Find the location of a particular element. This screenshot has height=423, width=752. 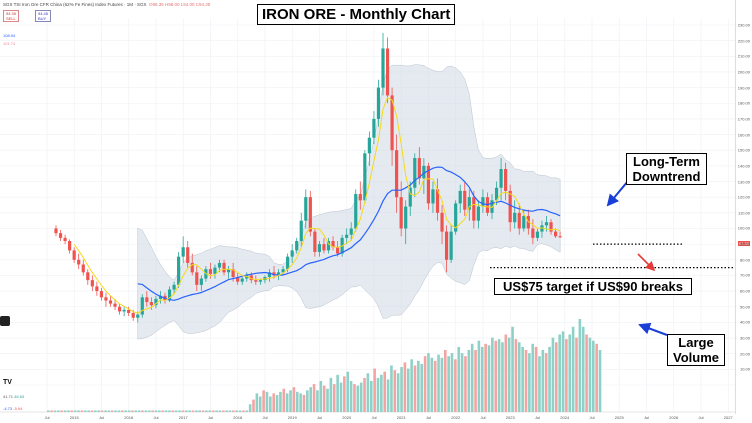

y-tick-label: 140.00 is located at coordinates (743, 166).